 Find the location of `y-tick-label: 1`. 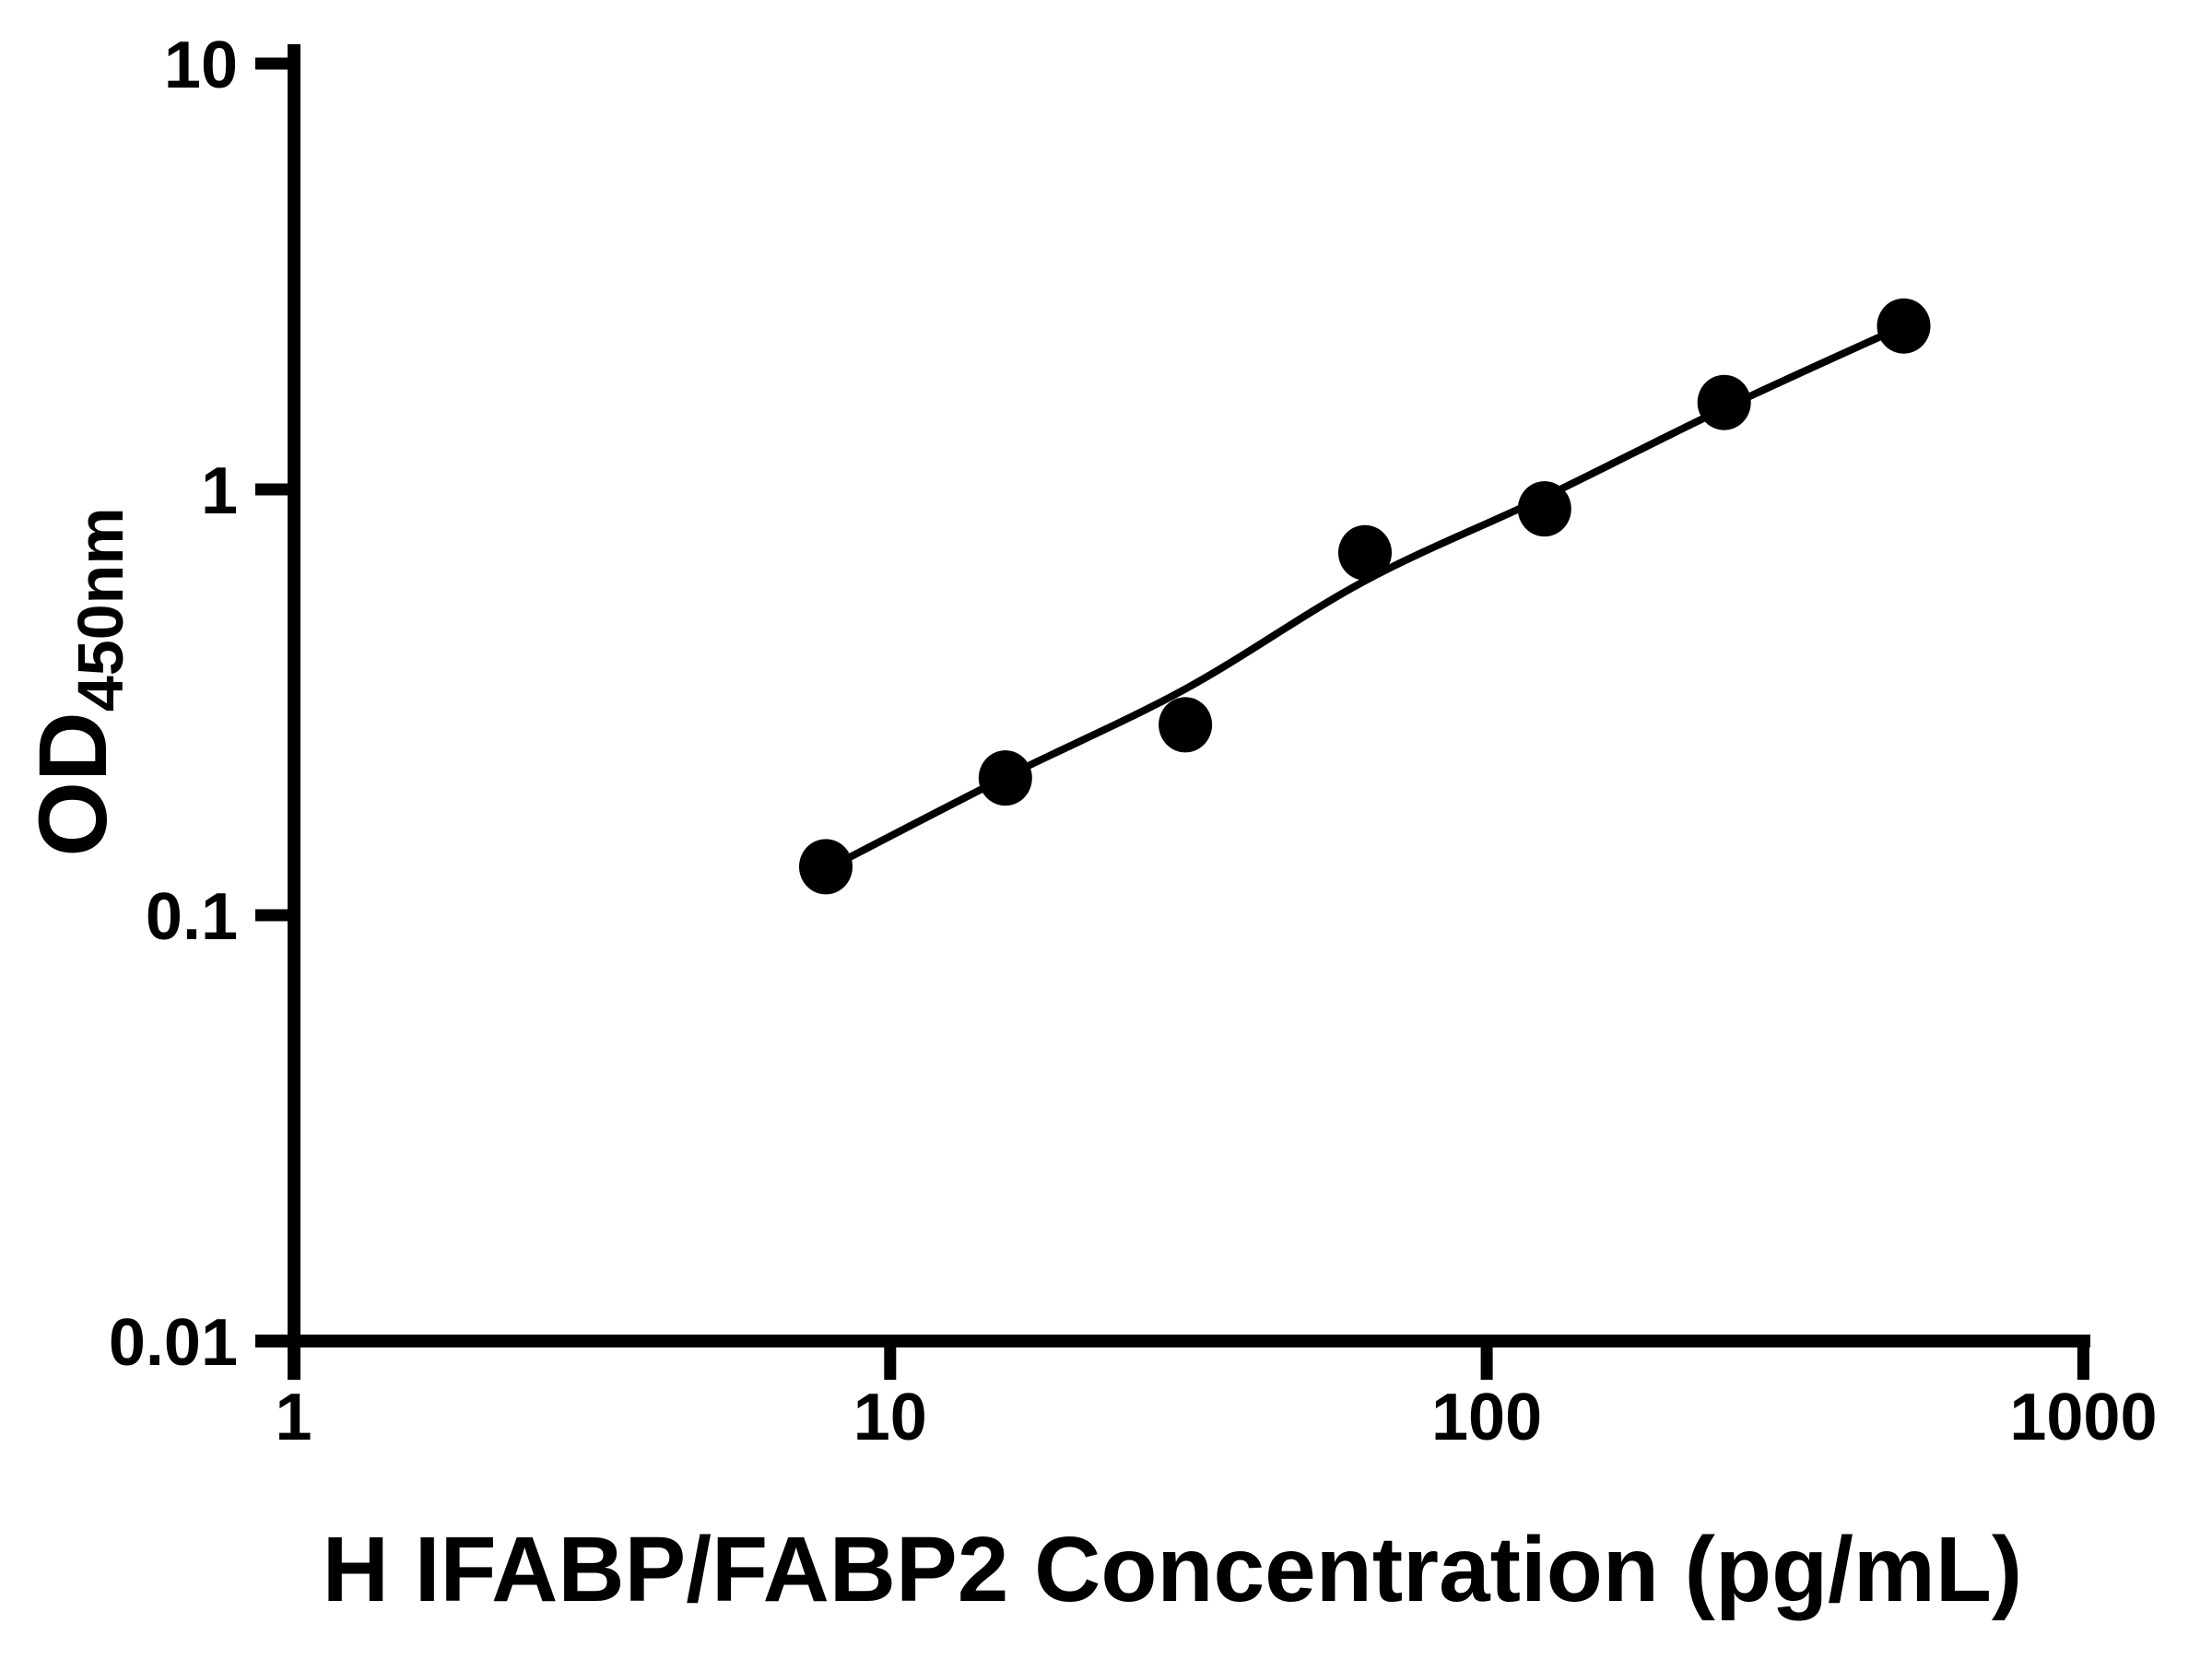

y-tick-label: 1 is located at coordinates (219, 491).